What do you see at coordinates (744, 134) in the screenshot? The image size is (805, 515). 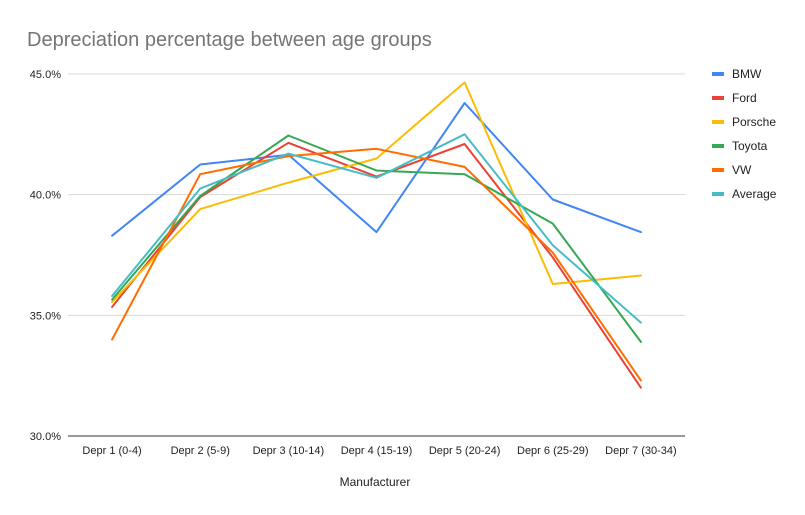 I see `legend: BMW Ford Porsche Toyota VW Average` at bounding box center [744, 134].